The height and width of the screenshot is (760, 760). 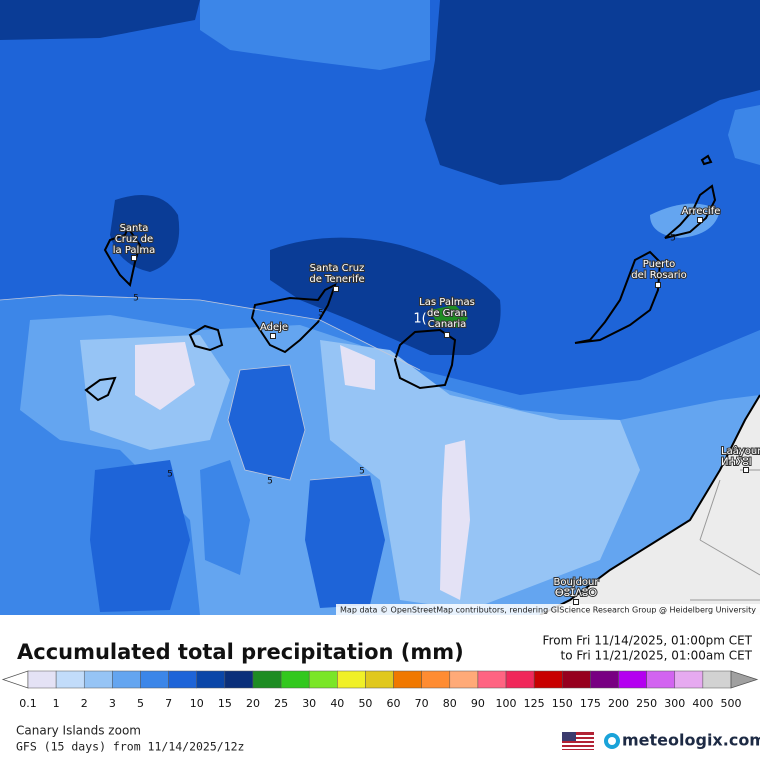 I want to click on place-label: Las Palmas, so click(x=447, y=302).